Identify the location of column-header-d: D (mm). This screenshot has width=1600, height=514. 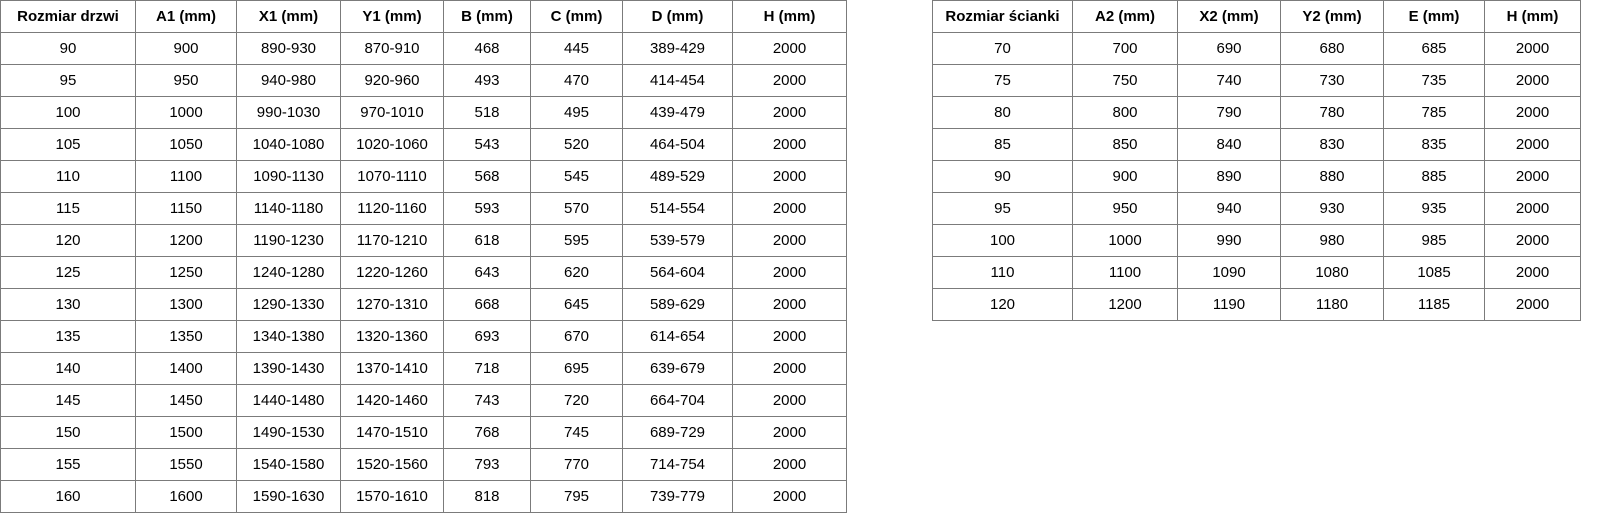
(677, 16).